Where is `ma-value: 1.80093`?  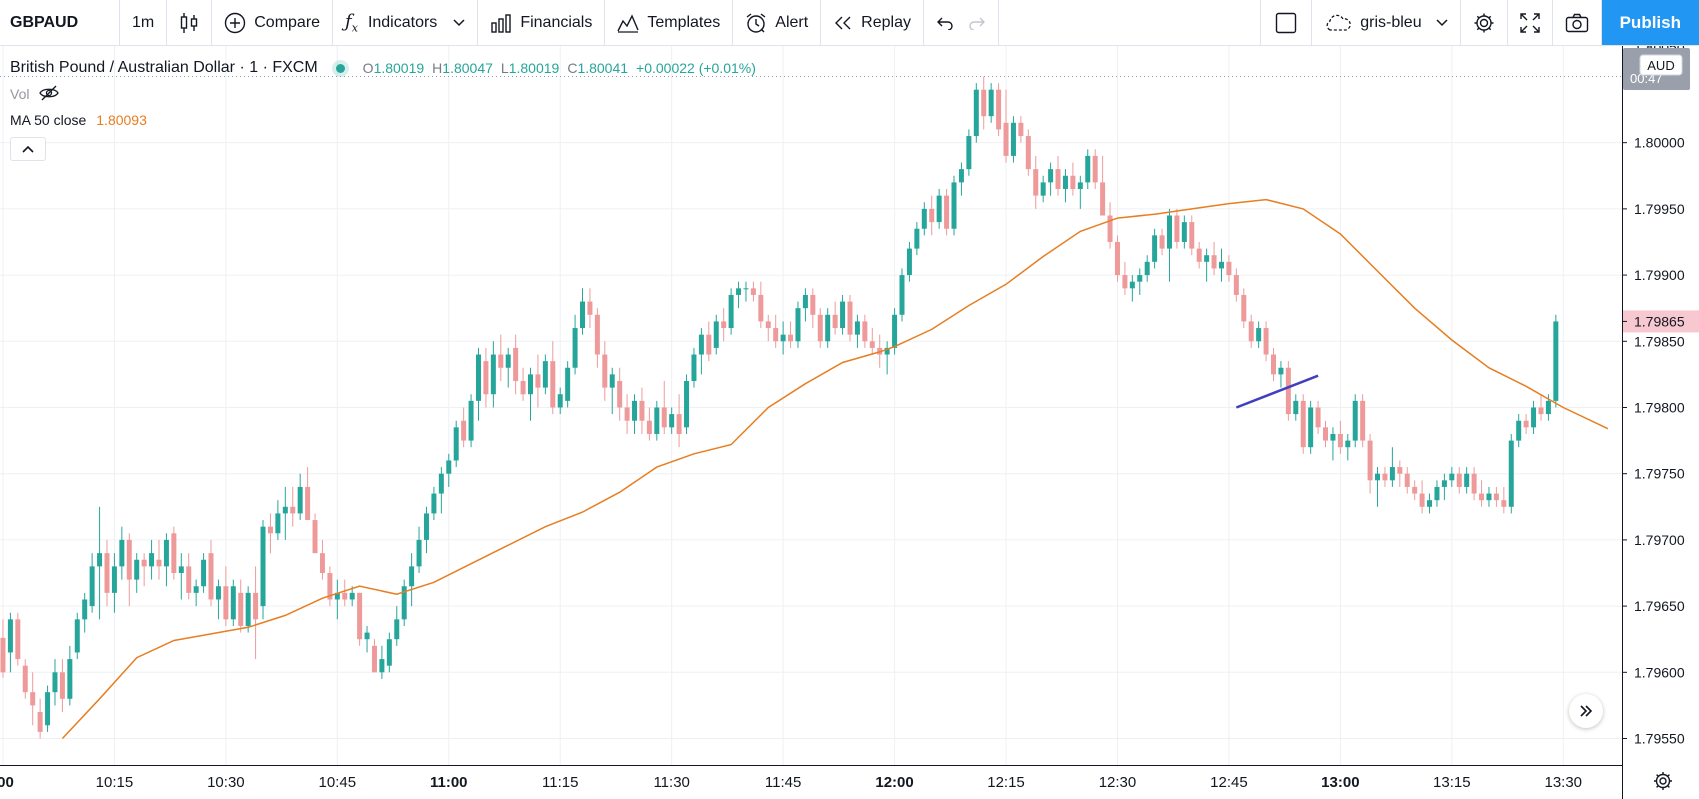
ma-value: 1.80093 is located at coordinates (121, 120).